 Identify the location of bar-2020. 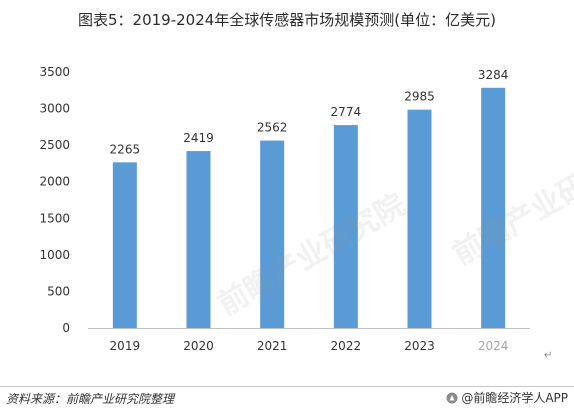
(198, 239).